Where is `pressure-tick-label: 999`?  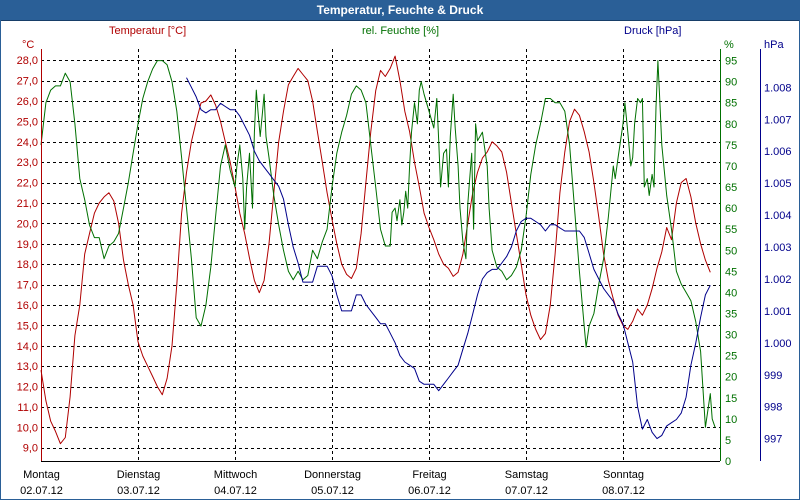 pressure-tick-label: 999 is located at coordinates (773, 376).